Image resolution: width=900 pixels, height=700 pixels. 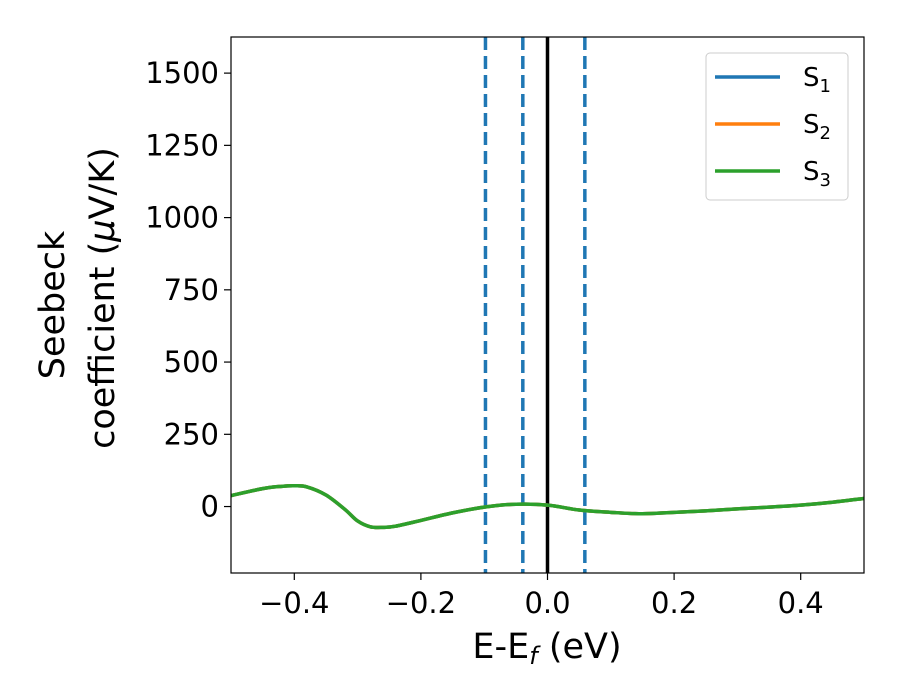 I want to click on legend-box, so click(x=777, y=126).